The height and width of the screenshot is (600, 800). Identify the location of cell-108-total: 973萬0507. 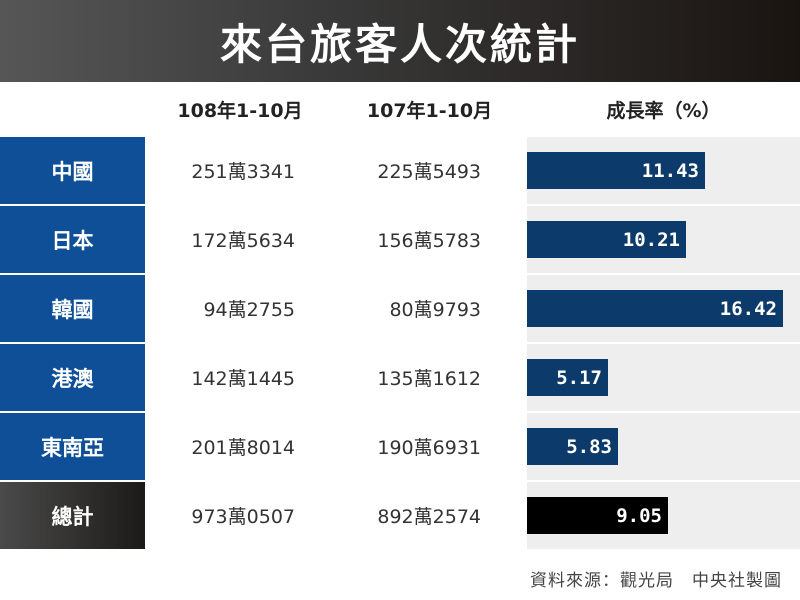
(240, 515).